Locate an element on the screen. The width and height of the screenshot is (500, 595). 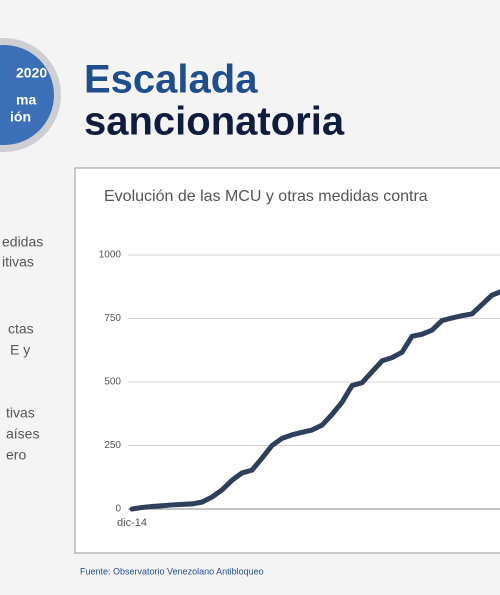
side-text: ero is located at coordinates (16, 455).